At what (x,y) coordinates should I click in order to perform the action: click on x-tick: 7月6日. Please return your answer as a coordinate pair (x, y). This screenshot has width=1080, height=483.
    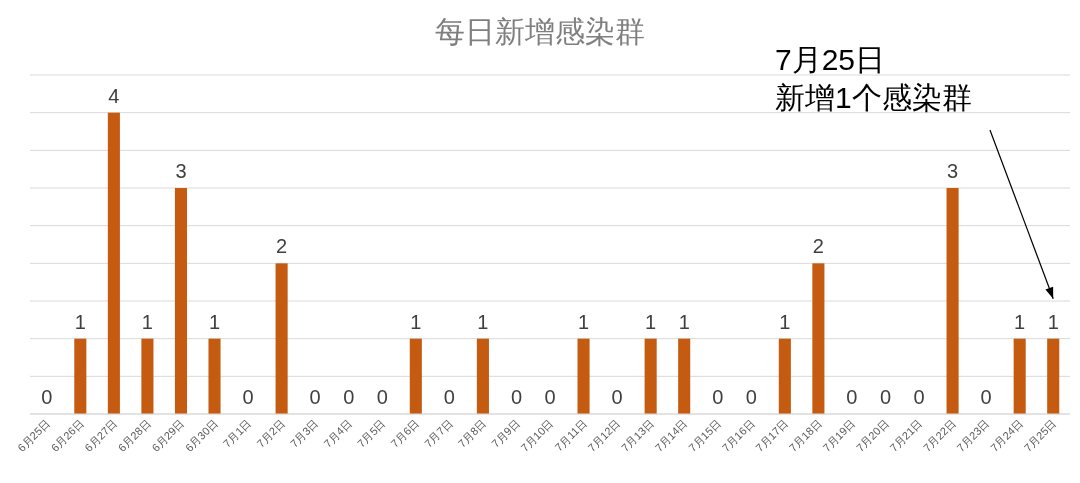
    Looking at the image, I should click on (405, 433).